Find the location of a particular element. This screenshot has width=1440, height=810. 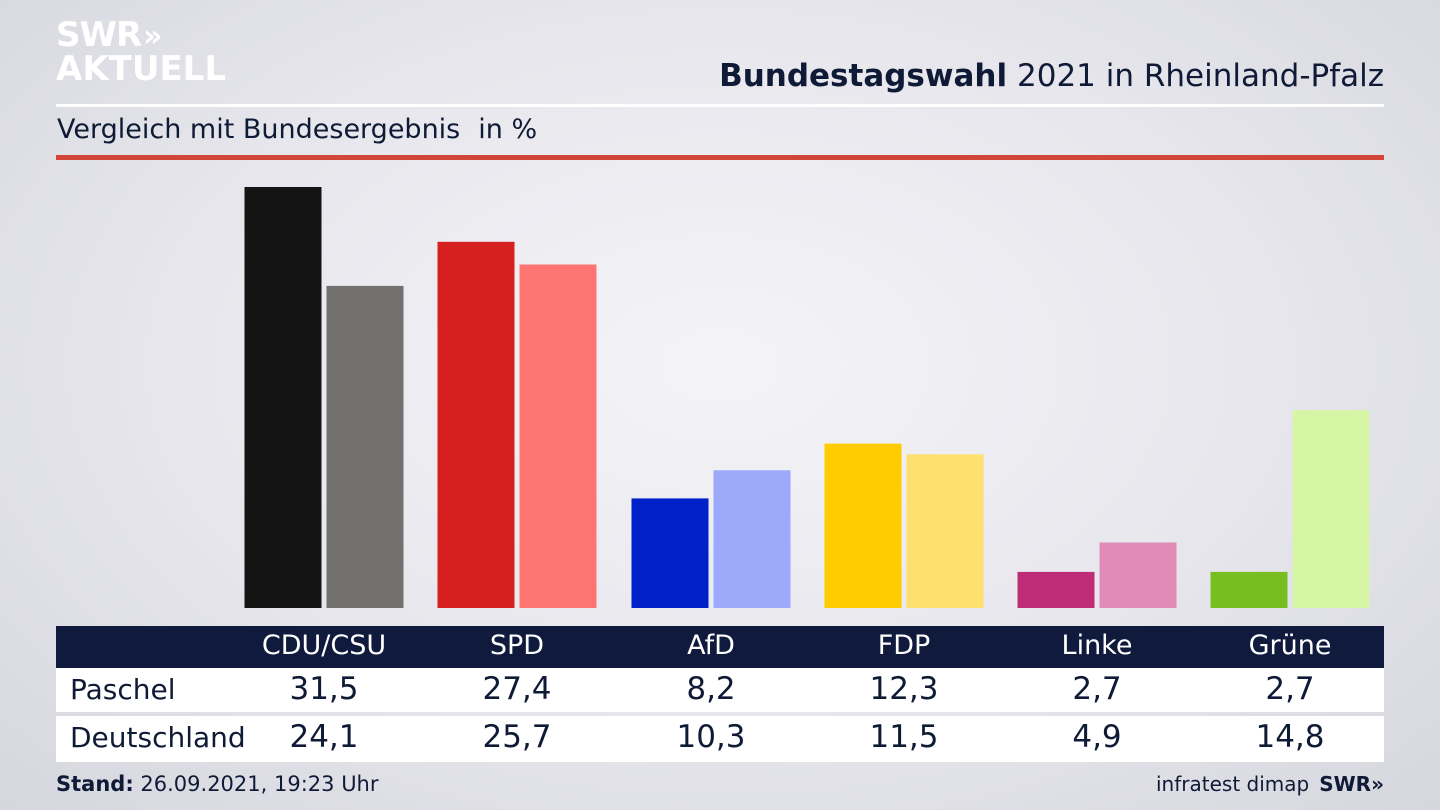

chart-title: Bundestagswahl 2021 in Rheinland-Pfalz is located at coordinates (1051, 76).